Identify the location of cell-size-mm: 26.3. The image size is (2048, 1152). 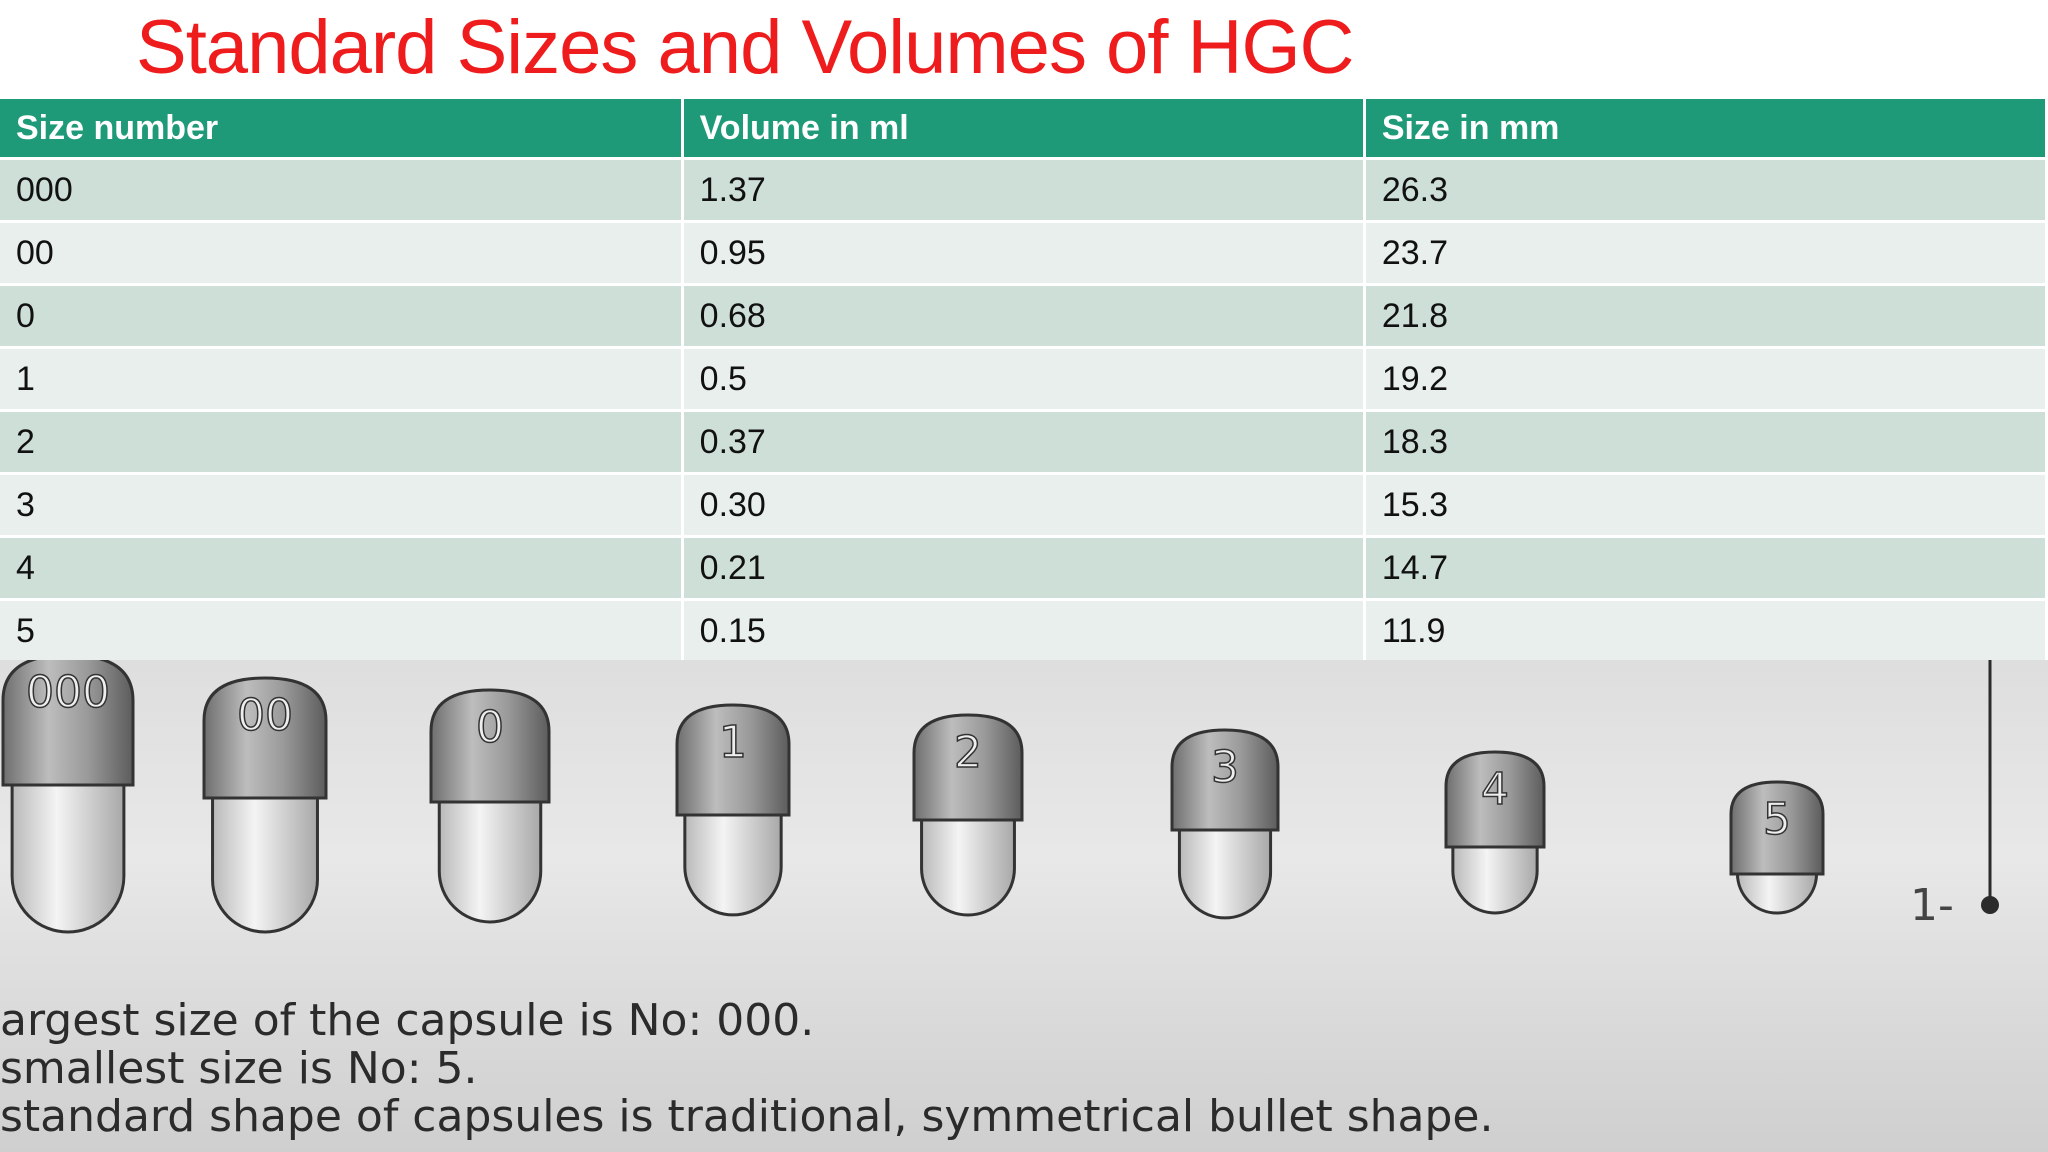
(1706, 190).